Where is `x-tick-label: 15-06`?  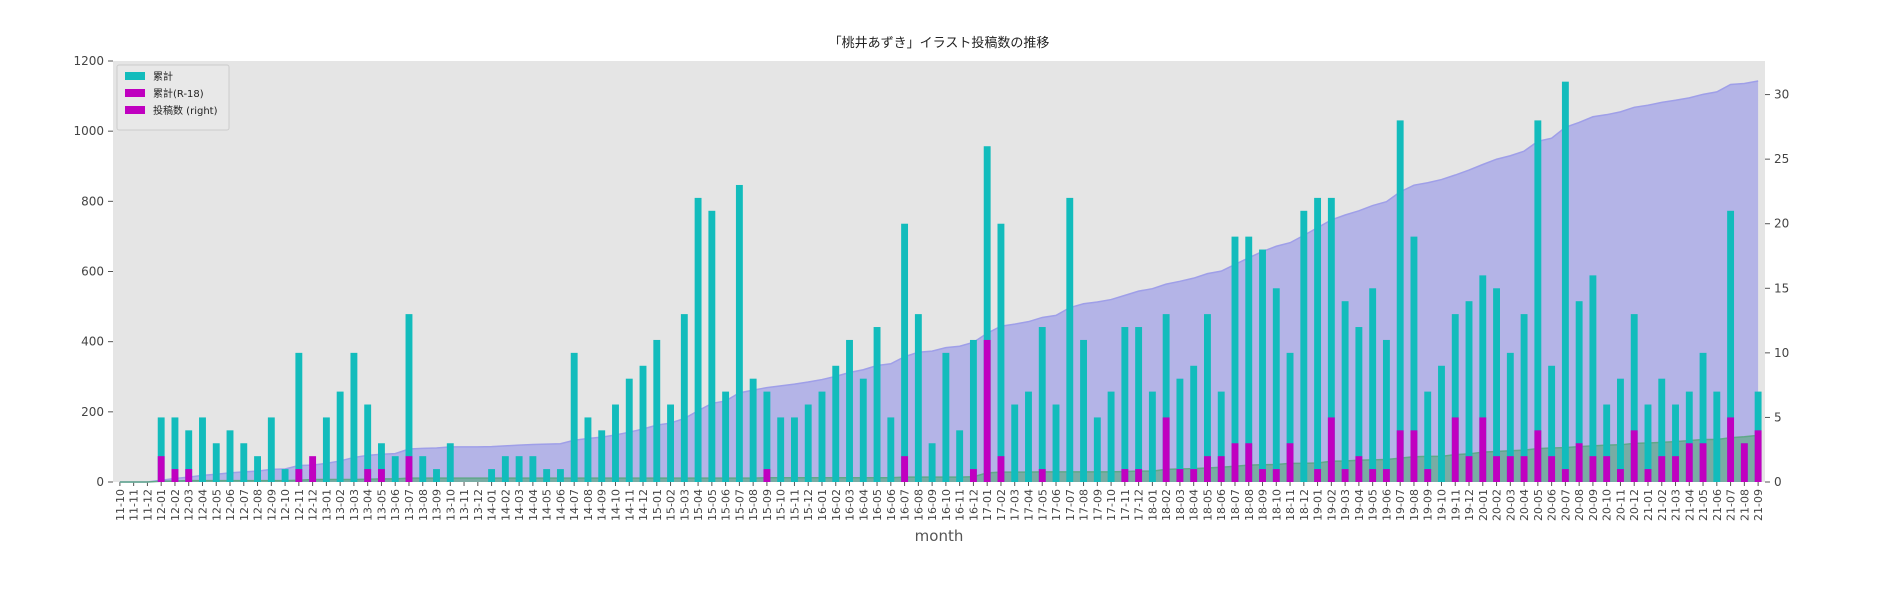
x-tick-label: 15-06 is located at coordinates (726, 505).